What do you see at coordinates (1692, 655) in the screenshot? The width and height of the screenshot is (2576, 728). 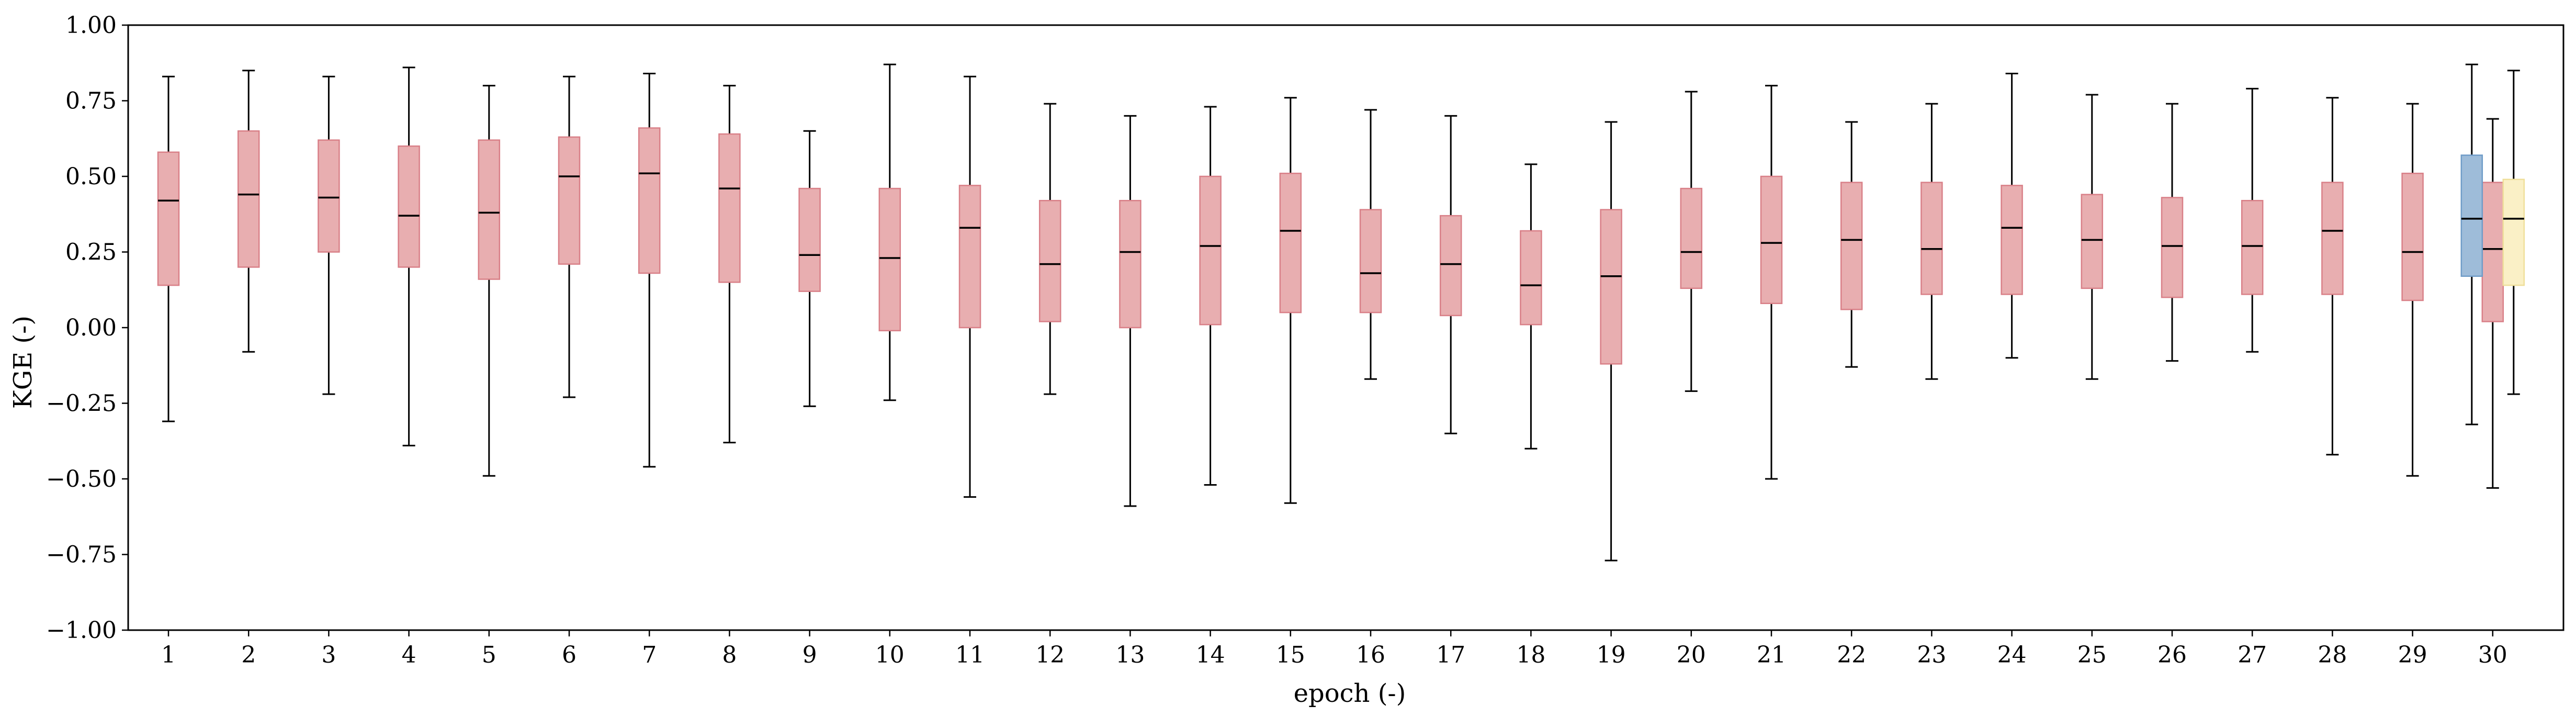 I see `x-tick-label: 20` at bounding box center [1692, 655].